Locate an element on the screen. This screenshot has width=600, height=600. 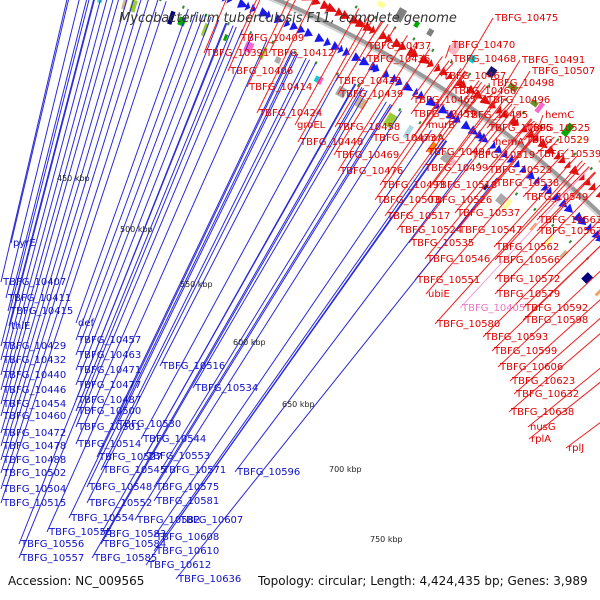
gene-label: TBFG_10499 is located at coordinates (456, 168).